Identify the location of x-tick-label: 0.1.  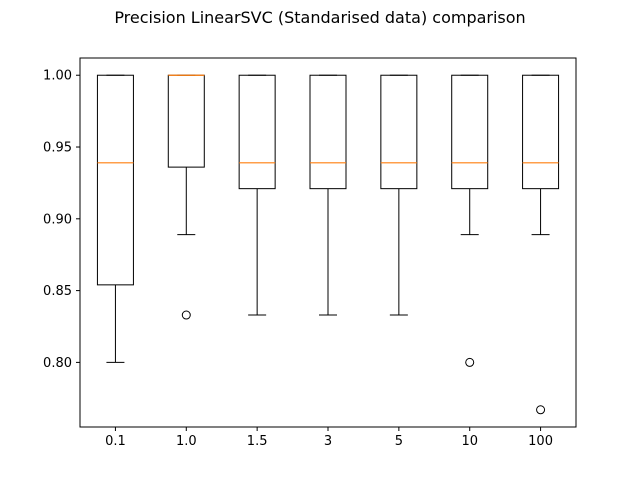
(115, 441).